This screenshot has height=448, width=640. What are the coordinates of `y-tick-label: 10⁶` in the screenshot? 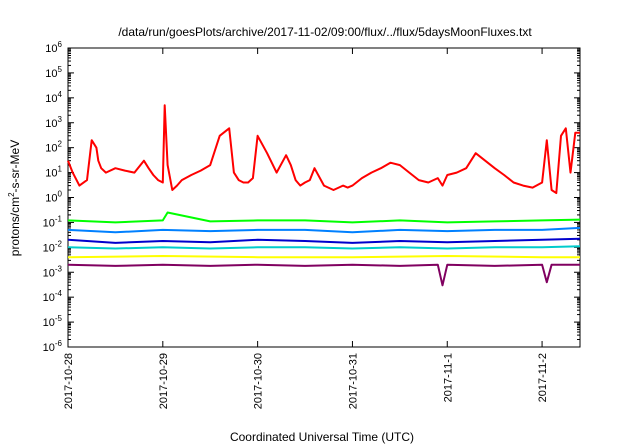 It's located at (53, 47).